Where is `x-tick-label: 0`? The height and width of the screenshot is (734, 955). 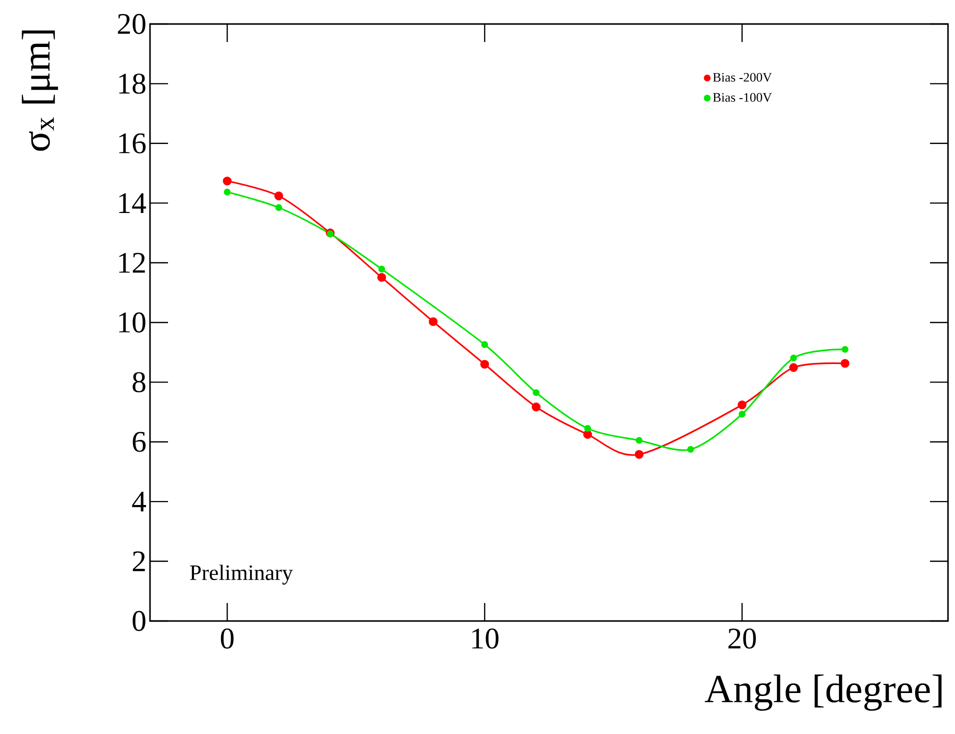
x-tick-label: 0 is located at coordinates (227, 638).